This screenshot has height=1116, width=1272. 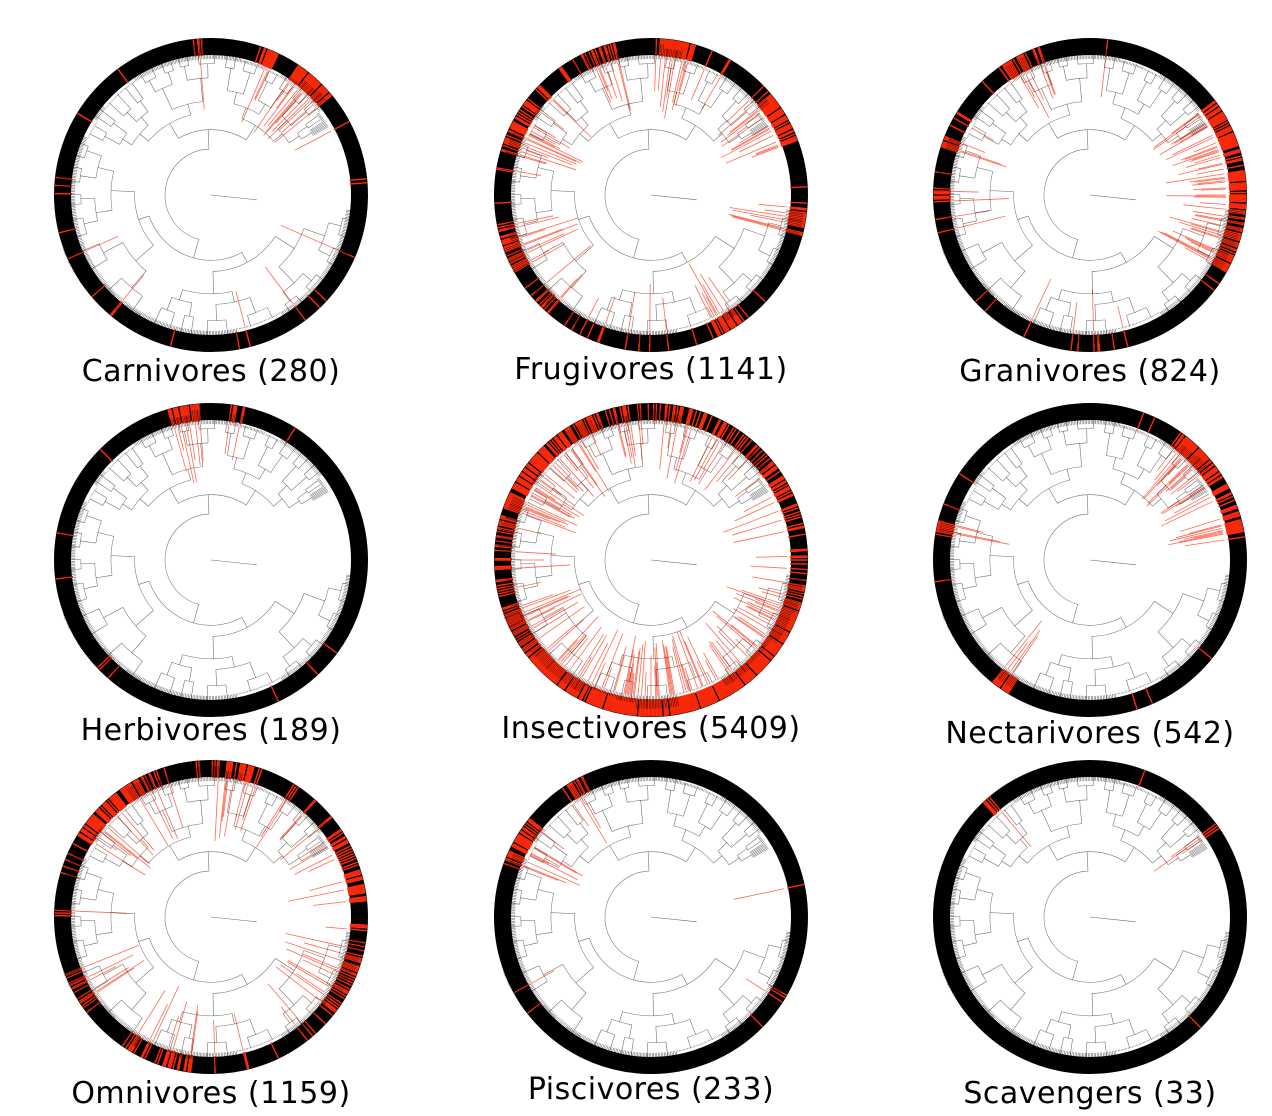 I want to click on panel-insectivores: Insectivores (5409), so click(x=651, y=581).